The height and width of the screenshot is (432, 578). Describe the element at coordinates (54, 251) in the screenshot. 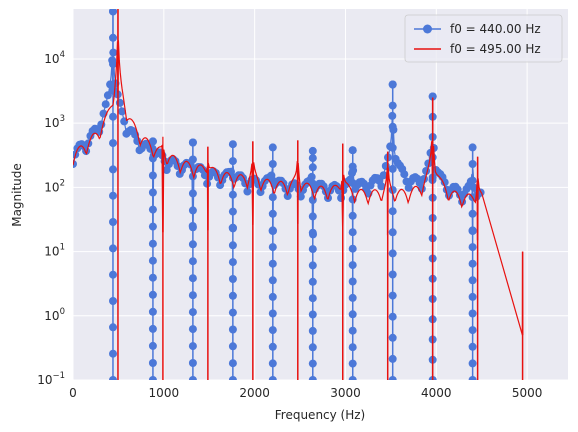

I see `y-tick-label: 10¹` at that location.